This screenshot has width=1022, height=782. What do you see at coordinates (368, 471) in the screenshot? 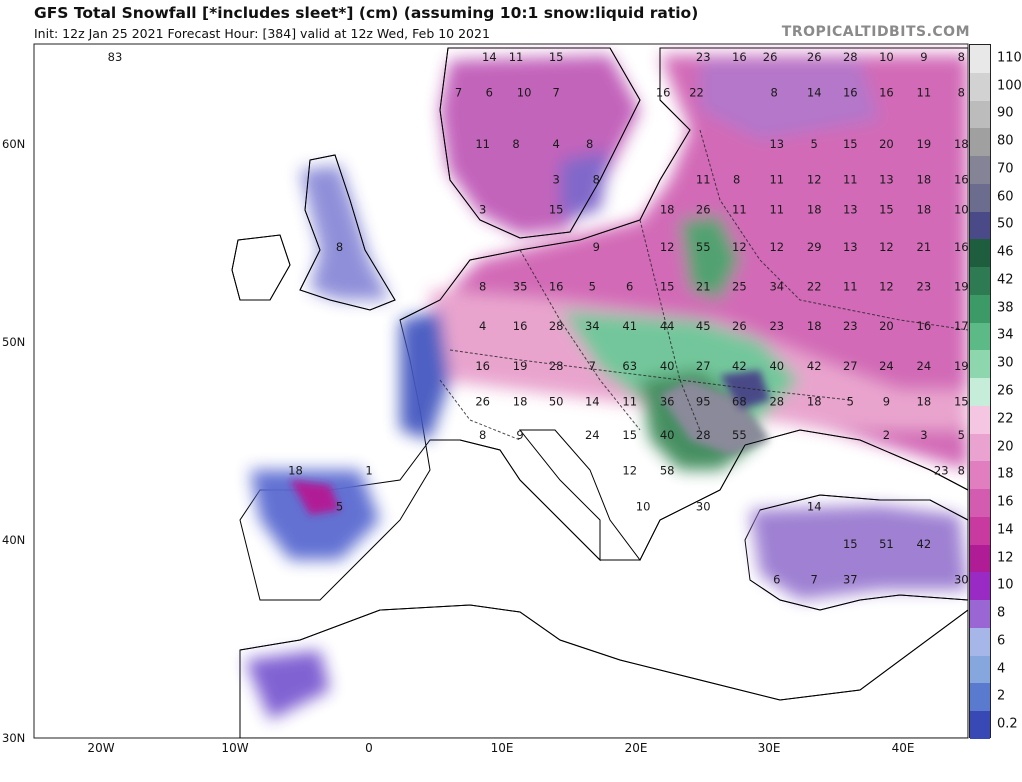
I see `snow-value: 1` at bounding box center [368, 471].